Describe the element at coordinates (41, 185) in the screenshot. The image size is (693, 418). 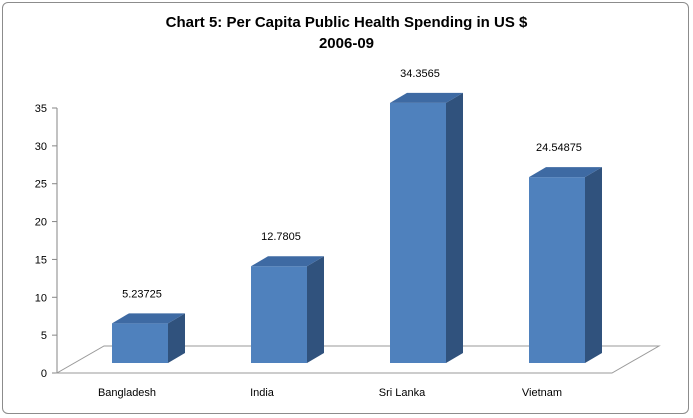
I see `y-tick-label: 25` at that location.